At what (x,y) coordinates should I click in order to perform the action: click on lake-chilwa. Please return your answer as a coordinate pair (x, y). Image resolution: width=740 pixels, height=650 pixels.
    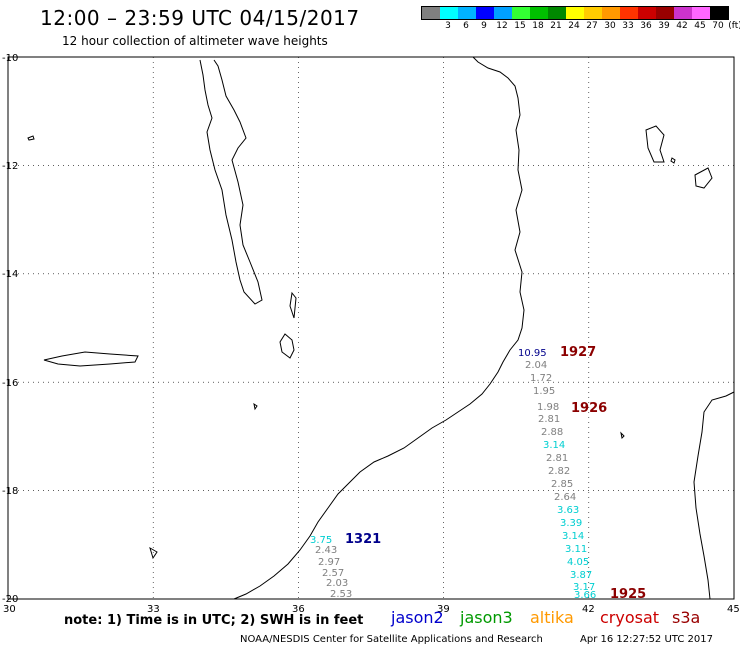
    Looking at the image, I should click on (287, 346).